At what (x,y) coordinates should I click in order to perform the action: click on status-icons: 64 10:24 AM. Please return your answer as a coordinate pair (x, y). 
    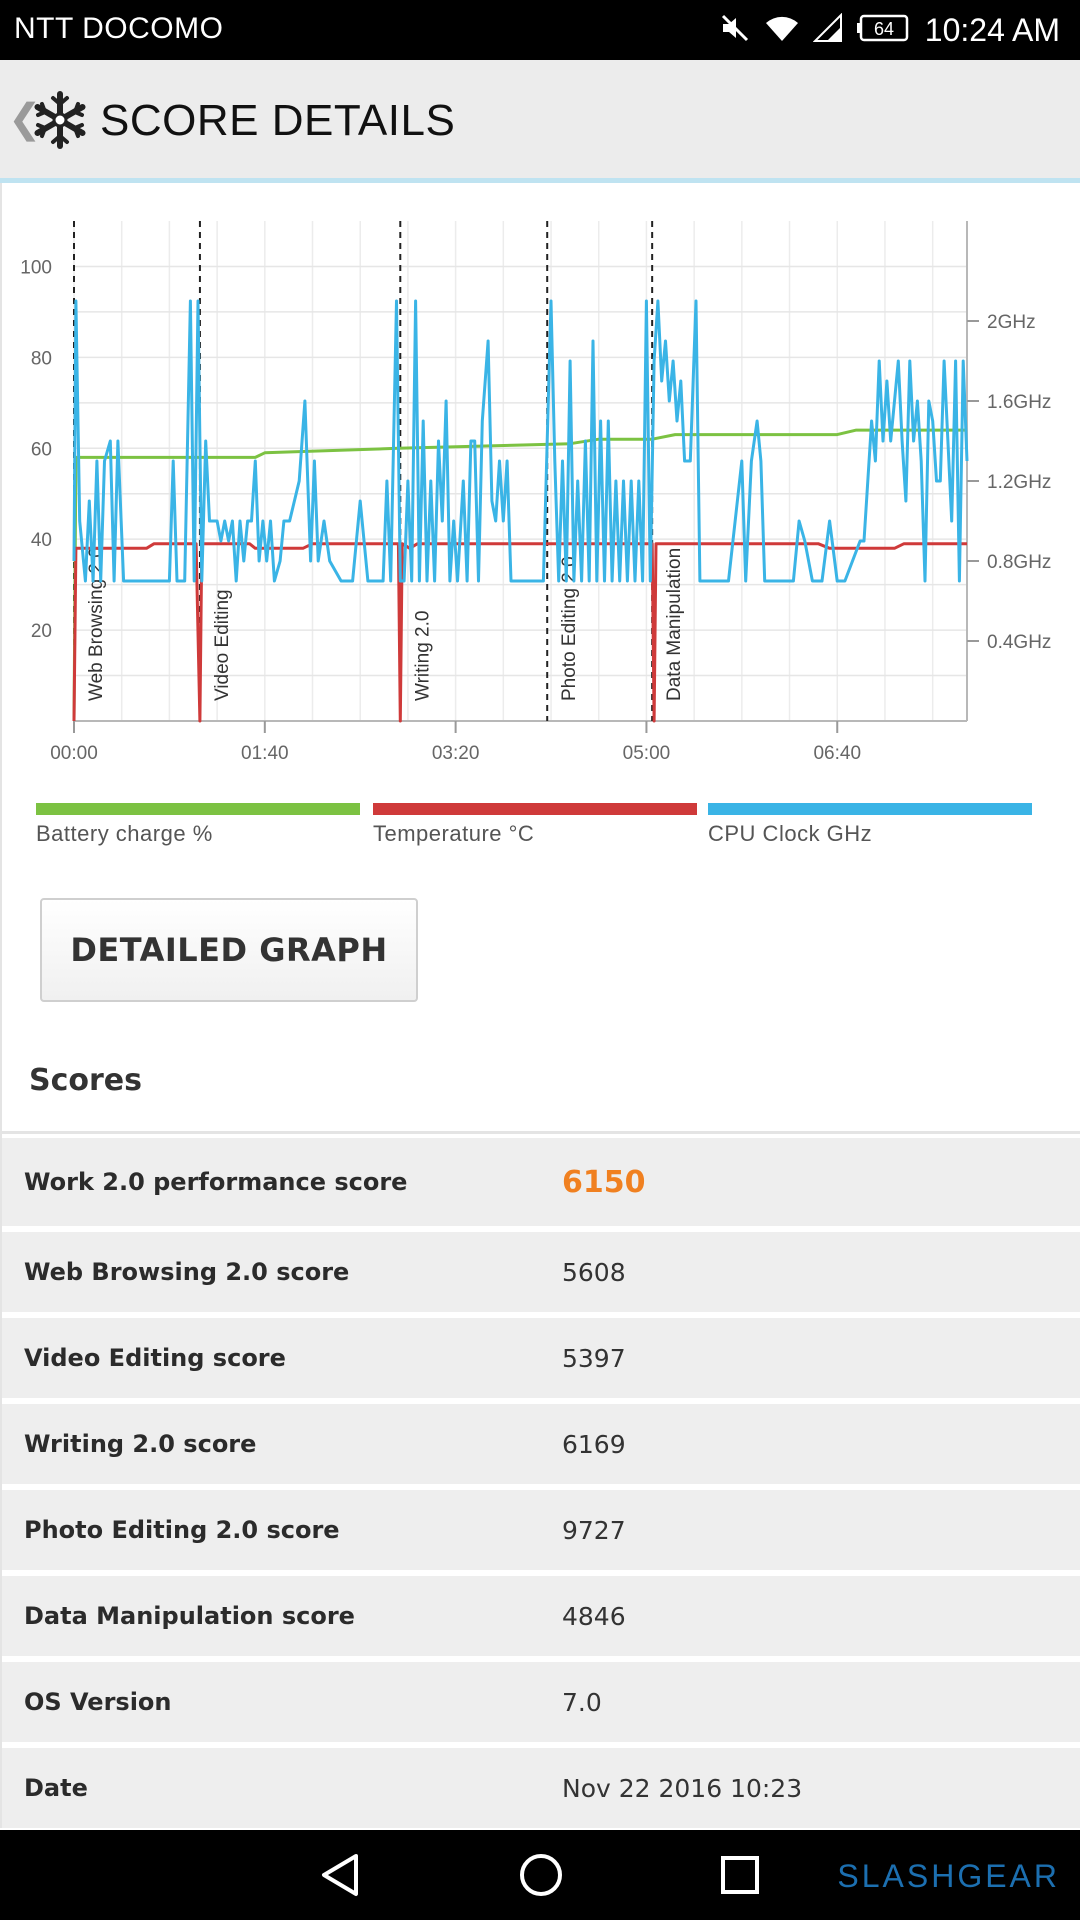
    Looking at the image, I should click on (889, 30).